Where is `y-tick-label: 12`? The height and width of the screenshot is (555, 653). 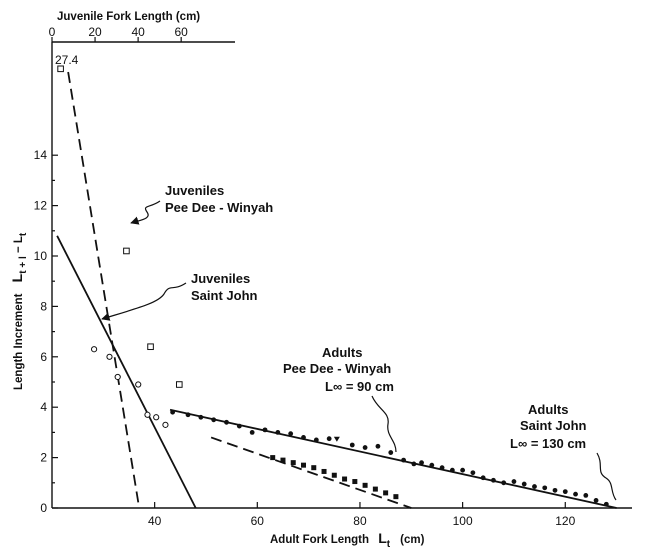 y-tick-label: 12 is located at coordinates (41, 206).